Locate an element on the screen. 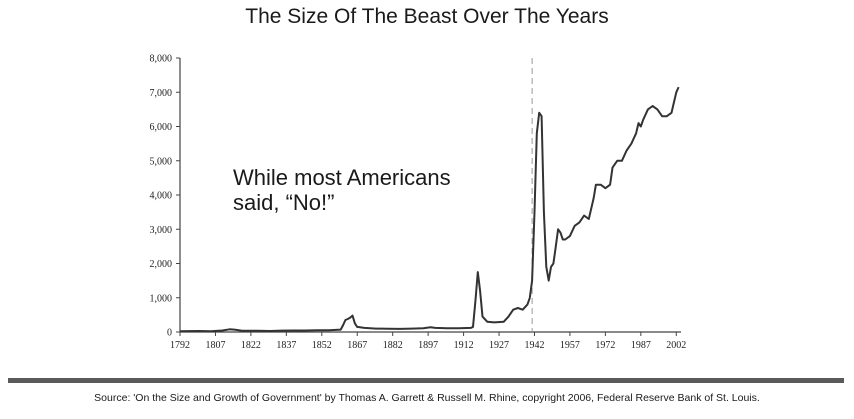 This screenshot has width=854, height=419. chart-title: The Size Of The Beast Over The Years is located at coordinates (427, 16).